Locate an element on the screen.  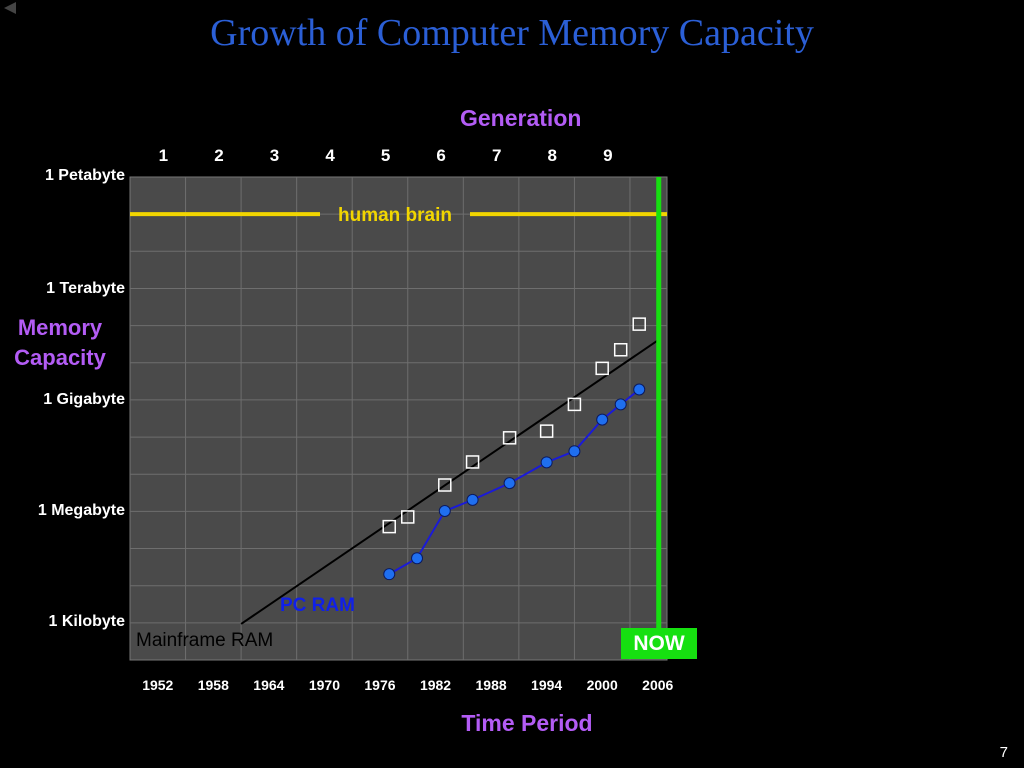
y-tick-label-petabyte: 1 Petabyte is located at coordinates (84, 175).